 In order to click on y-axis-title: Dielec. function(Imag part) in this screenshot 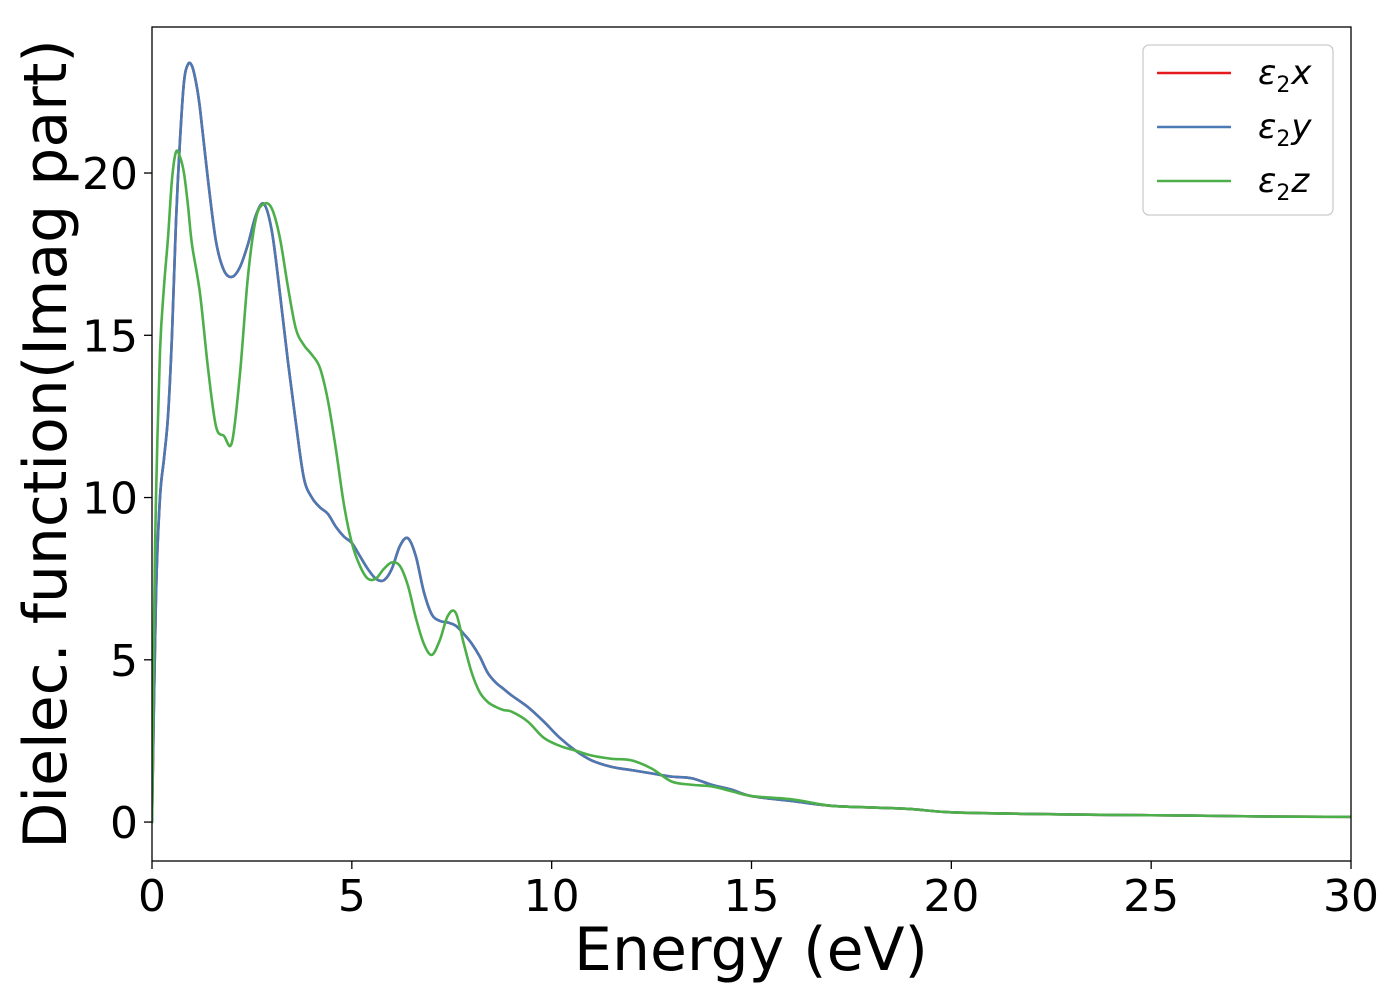, I will do `click(46, 444)`.